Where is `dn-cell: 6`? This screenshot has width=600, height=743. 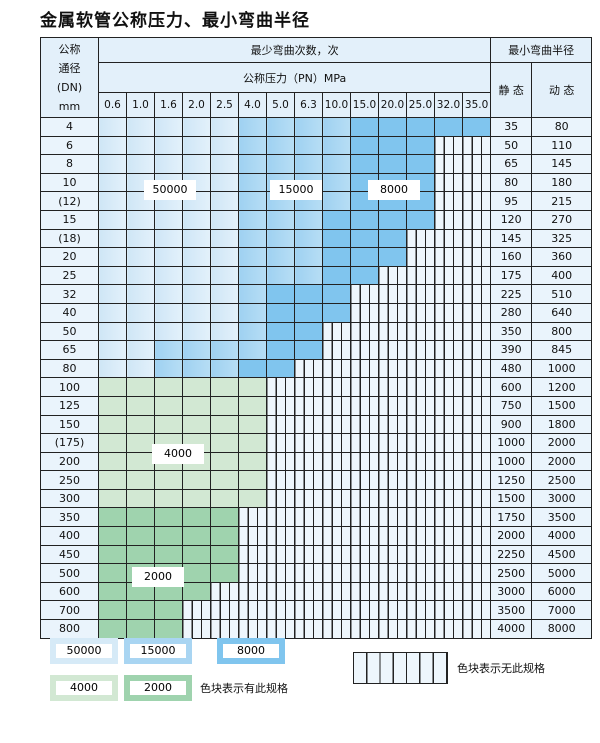
dn-cell: 6 is located at coordinates (69, 145).